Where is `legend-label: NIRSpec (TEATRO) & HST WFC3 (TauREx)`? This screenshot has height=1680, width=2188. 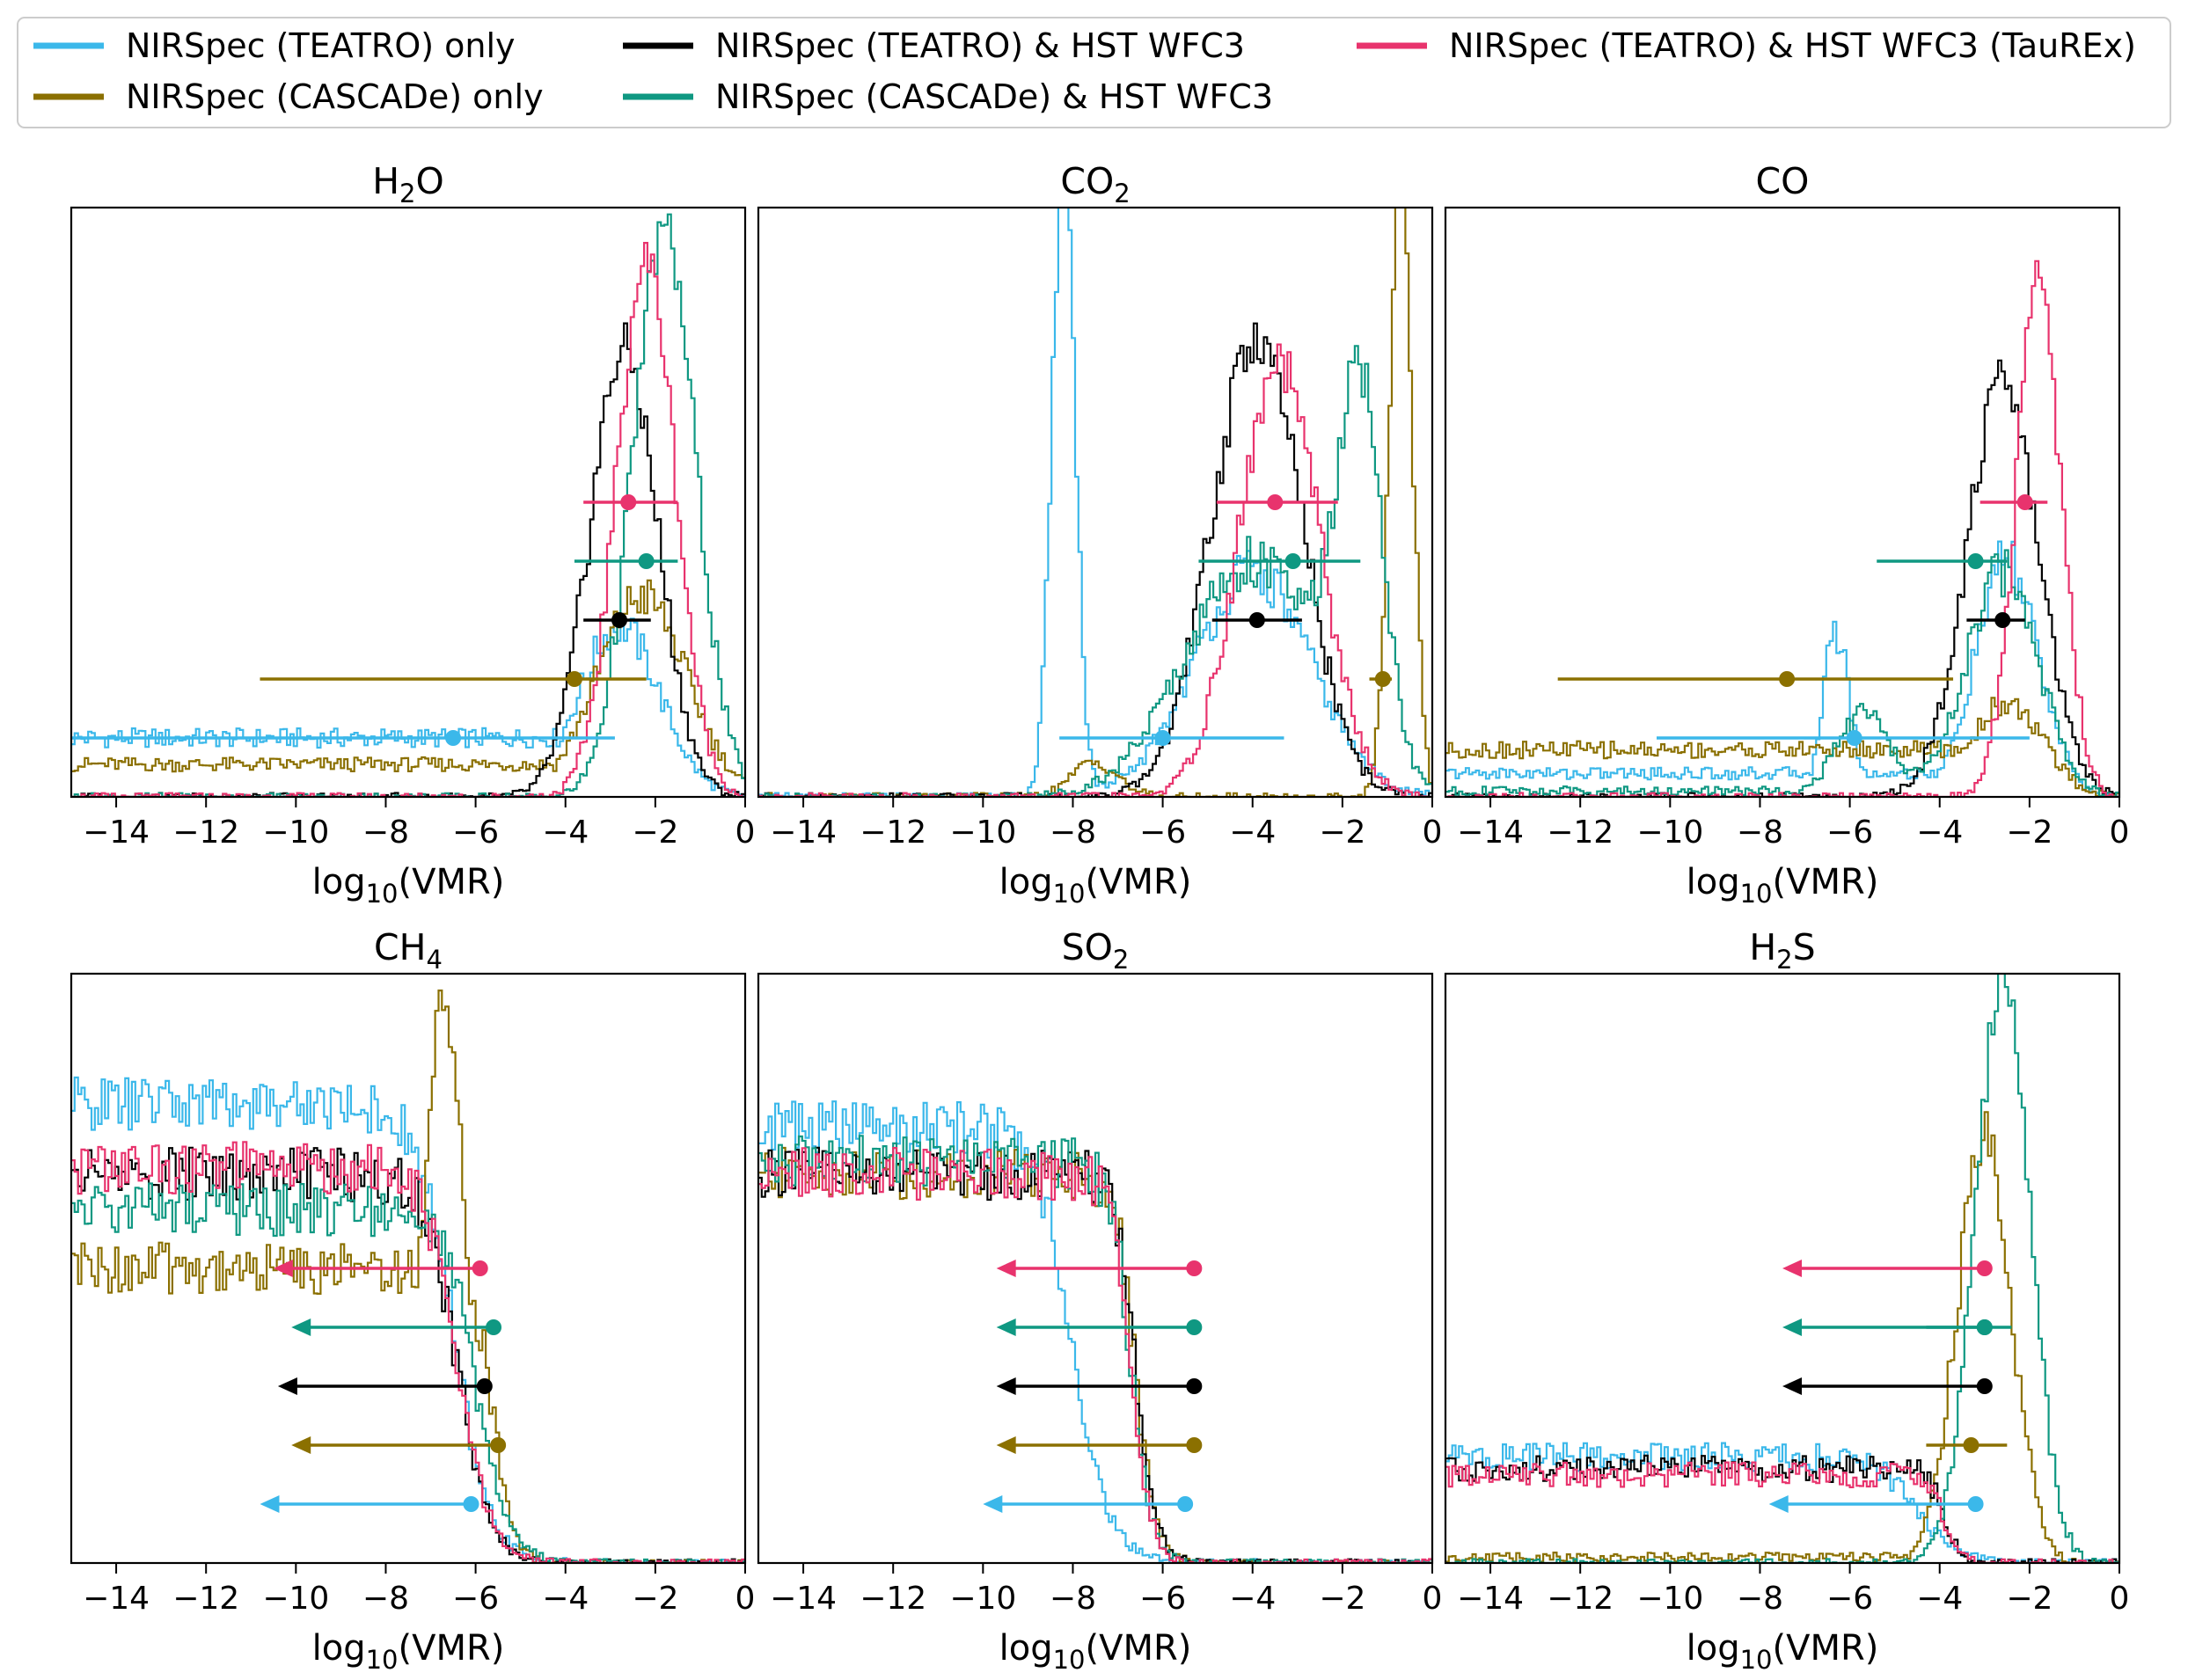 legend-label: NIRSpec (TEATRO) & HST WFC3 (TauREx) is located at coordinates (1792, 45).